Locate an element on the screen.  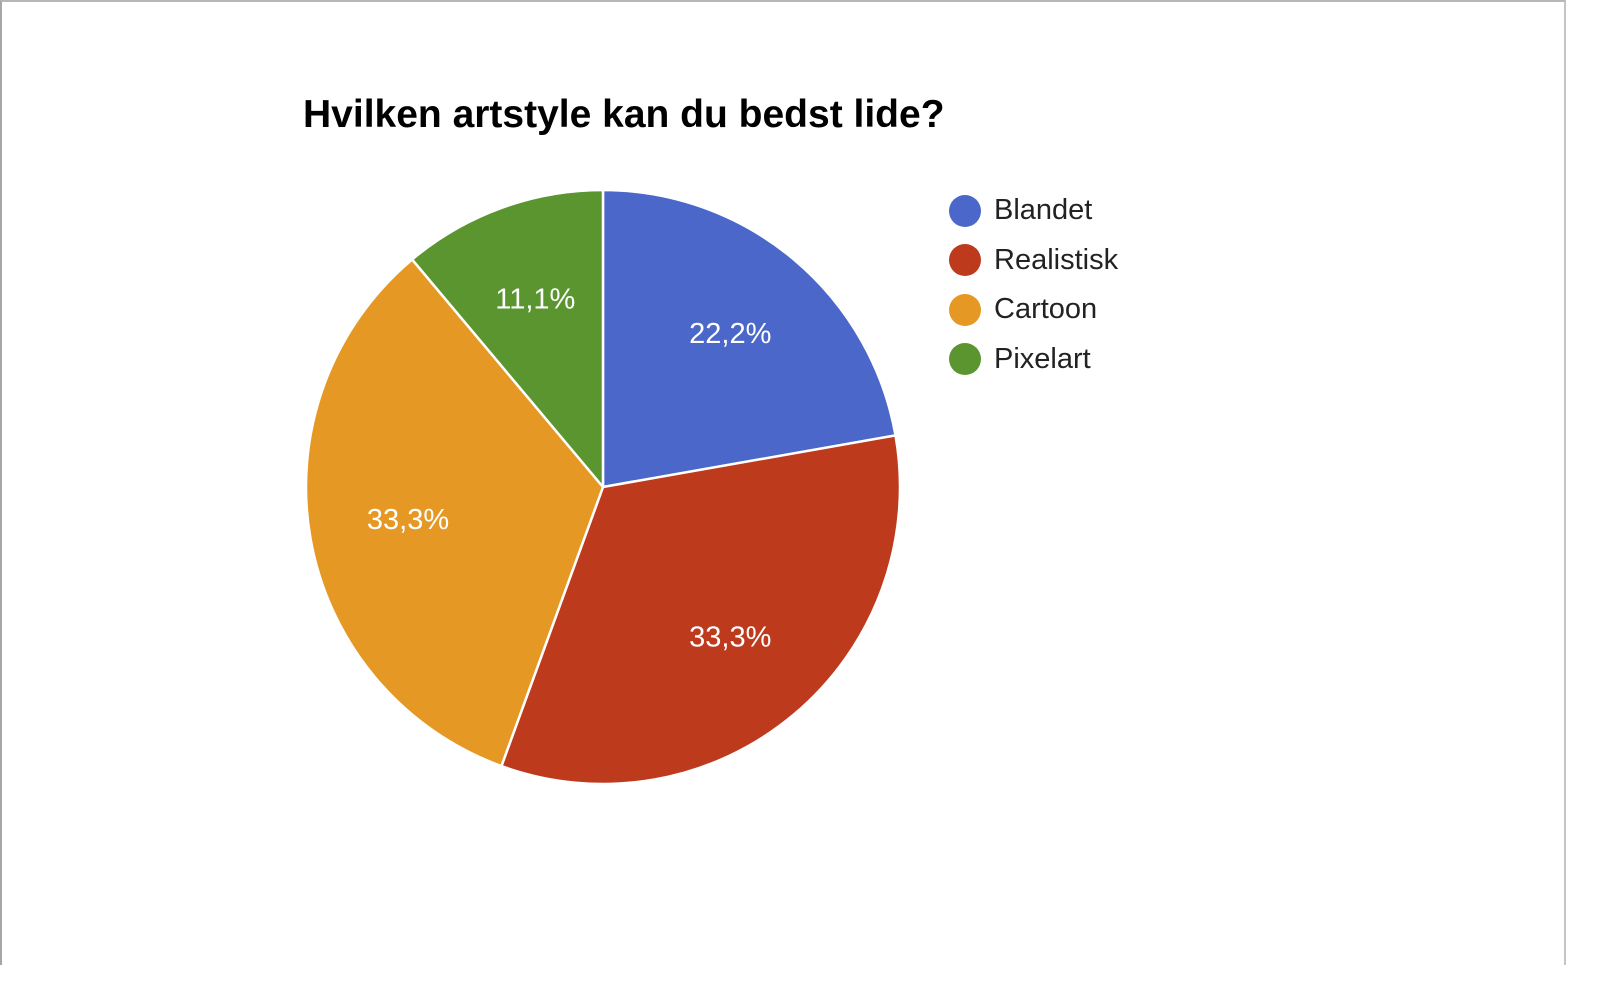
pie-slice-pixelart is located at coordinates (507, 338).